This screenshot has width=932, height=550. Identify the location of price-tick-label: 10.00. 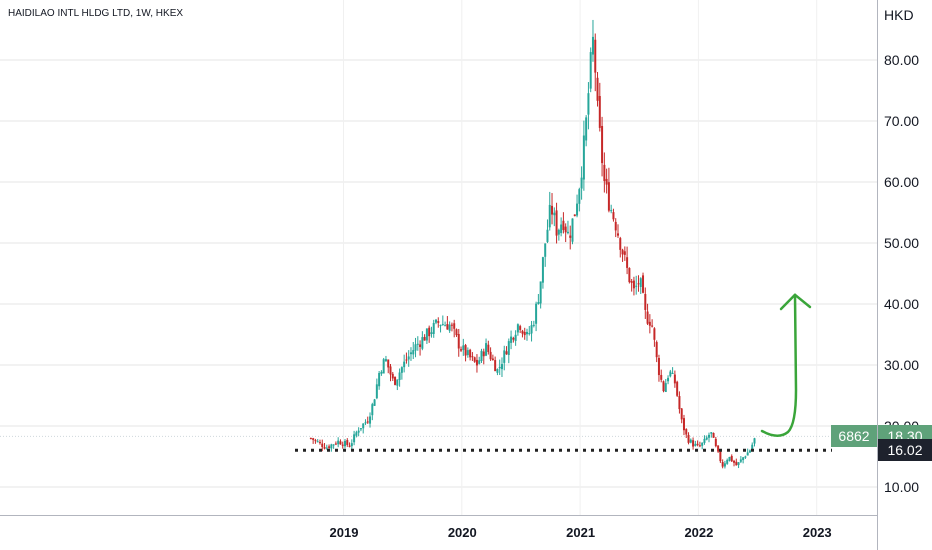
(901, 487).